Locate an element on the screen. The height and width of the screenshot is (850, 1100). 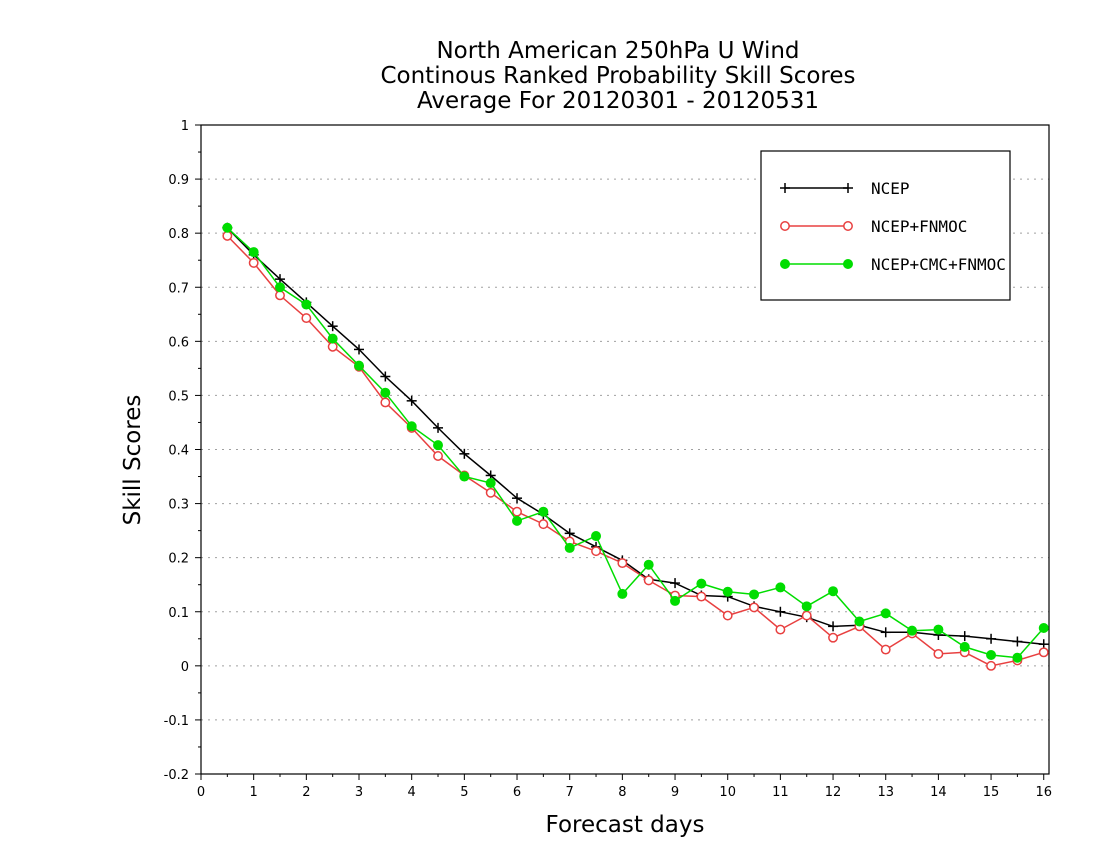
y-tick-label: 0.6 is located at coordinates (178, 342).